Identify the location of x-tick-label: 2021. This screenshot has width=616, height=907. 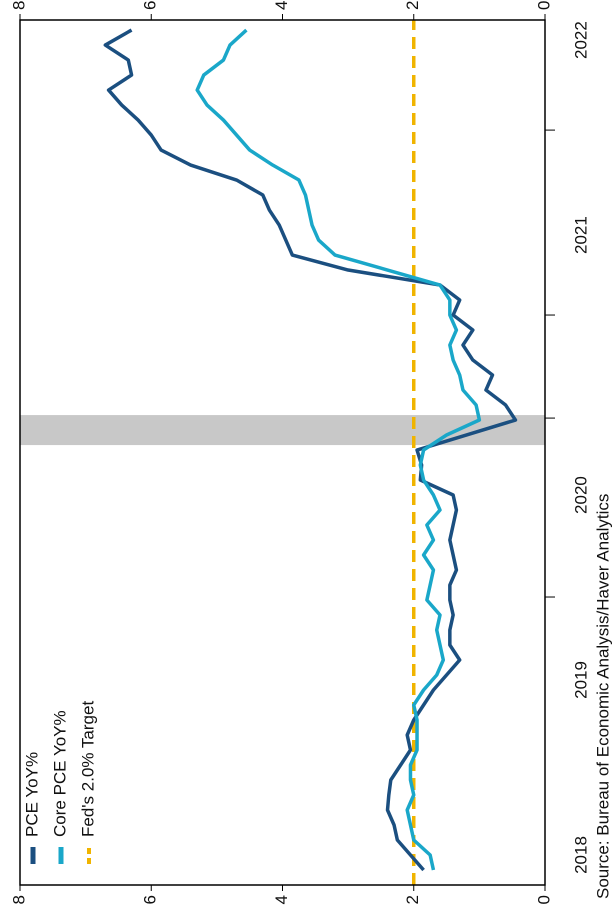
(580, 235).